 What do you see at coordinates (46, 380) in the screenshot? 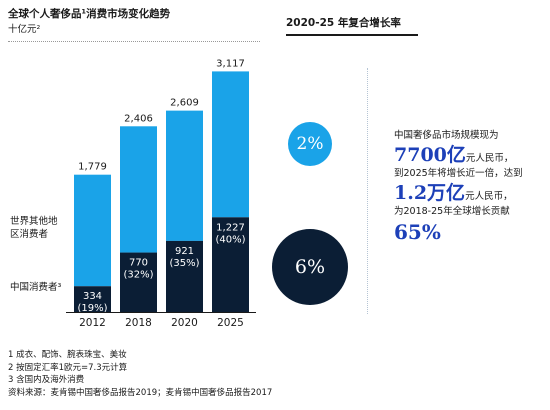
I see `footnote-3: 3 含国内及海外消费` at bounding box center [46, 380].